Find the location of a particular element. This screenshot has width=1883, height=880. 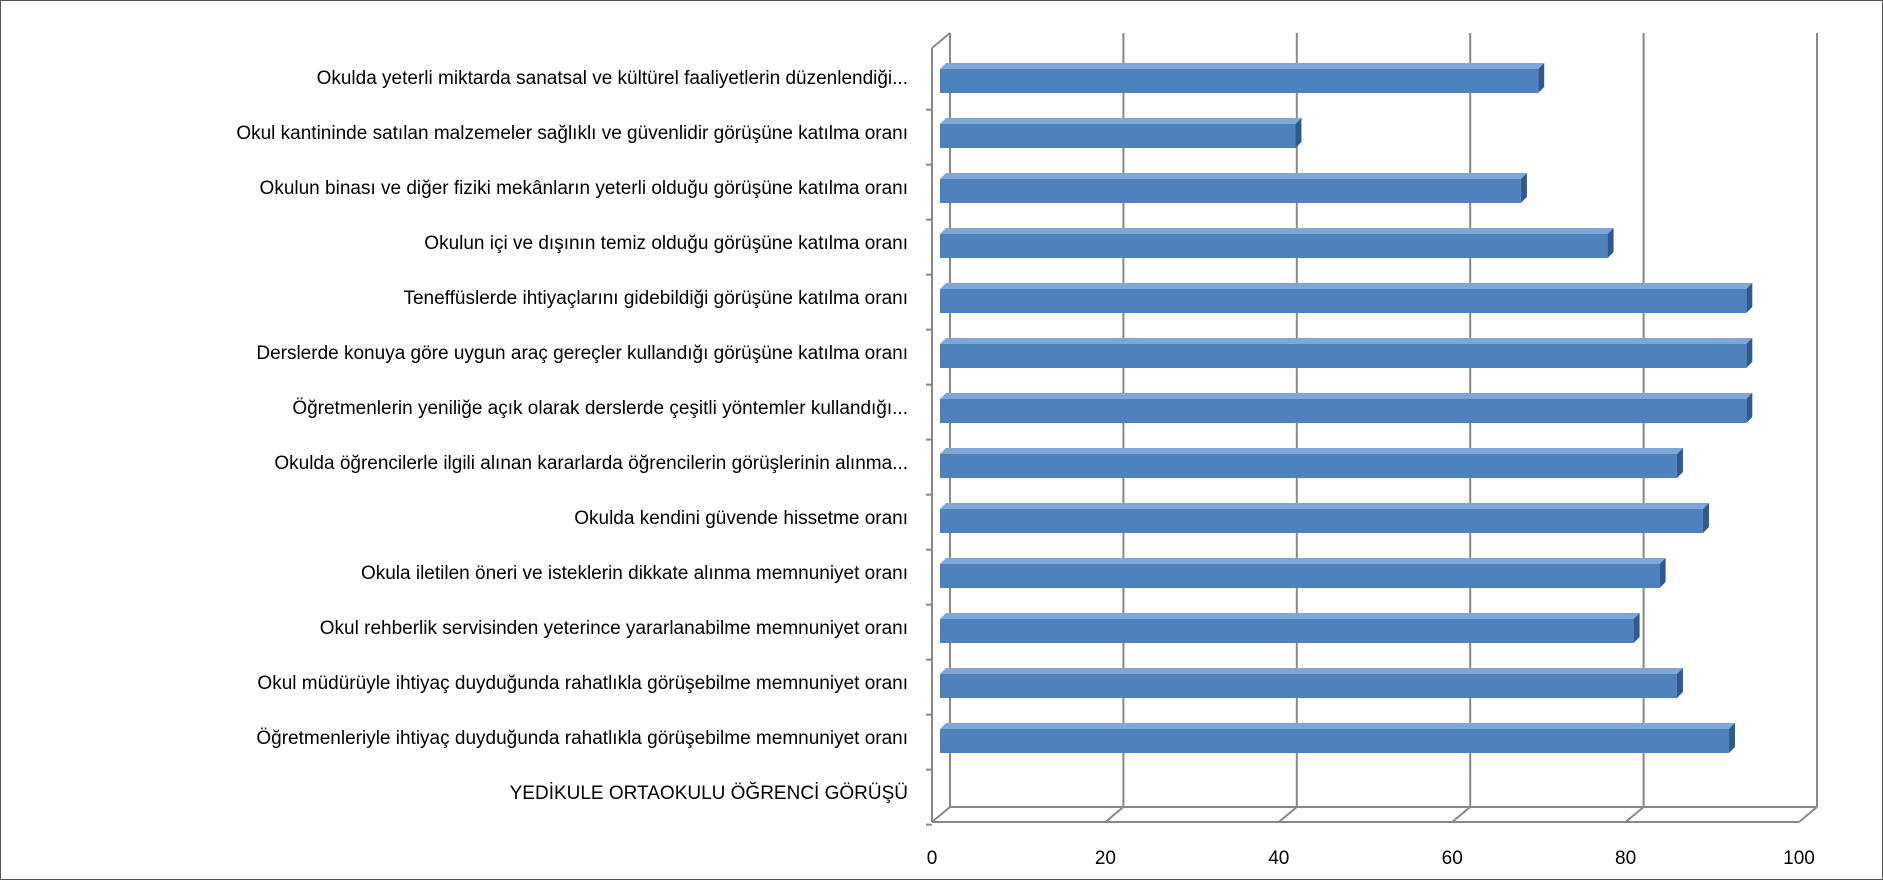

y-tick-label: YEDİKULE ORTAOKULU ÖĞRENCİ GÖRÜŞÜ is located at coordinates (709, 793).